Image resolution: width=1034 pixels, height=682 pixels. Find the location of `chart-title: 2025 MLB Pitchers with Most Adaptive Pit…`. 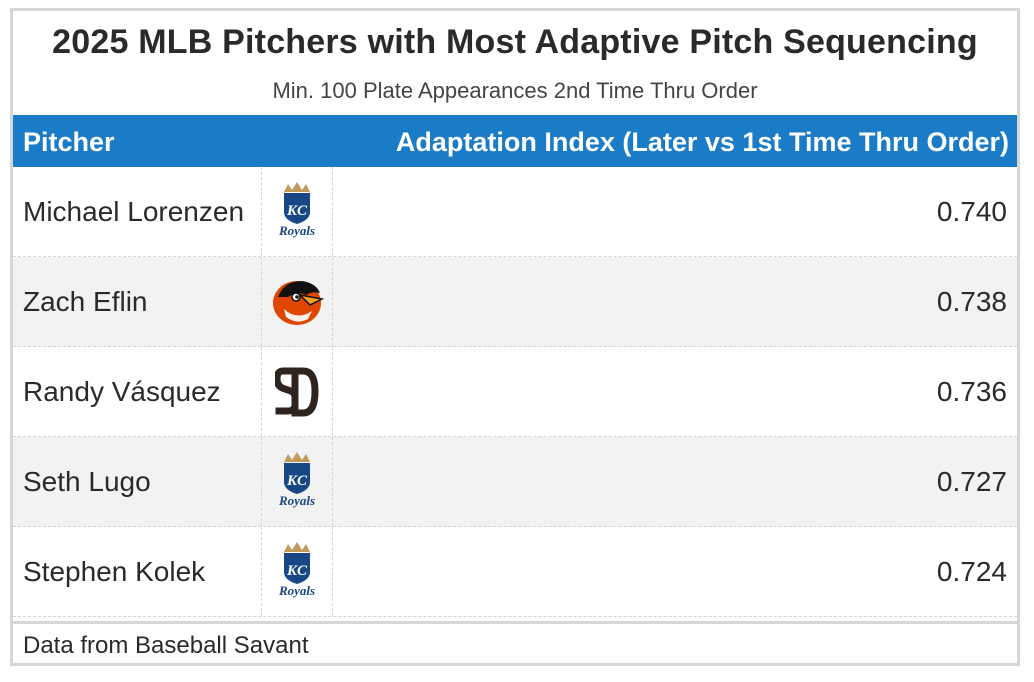

chart-title: 2025 MLB Pitchers with Most Adaptive Pit… is located at coordinates (515, 42).